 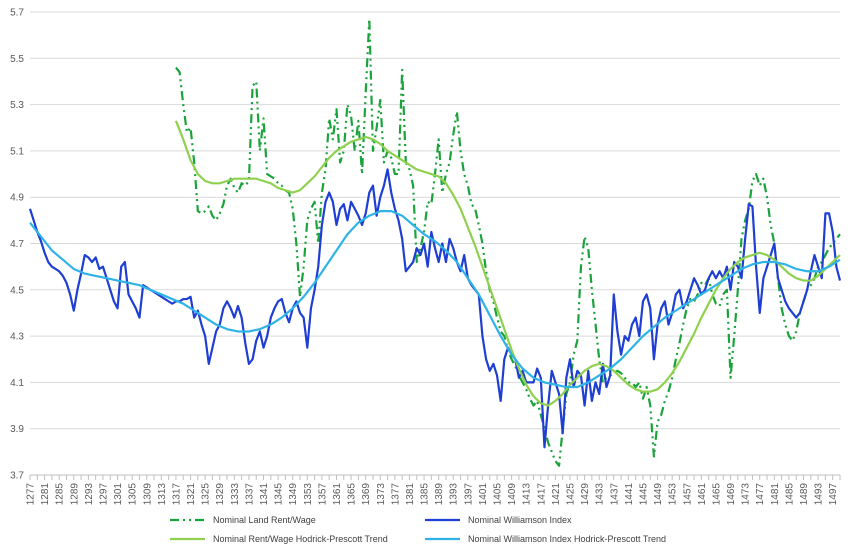 What do you see at coordinates (220, 494) in the screenshot?
I see `x-tick-label: 1329` at bounding box center [220, 494].